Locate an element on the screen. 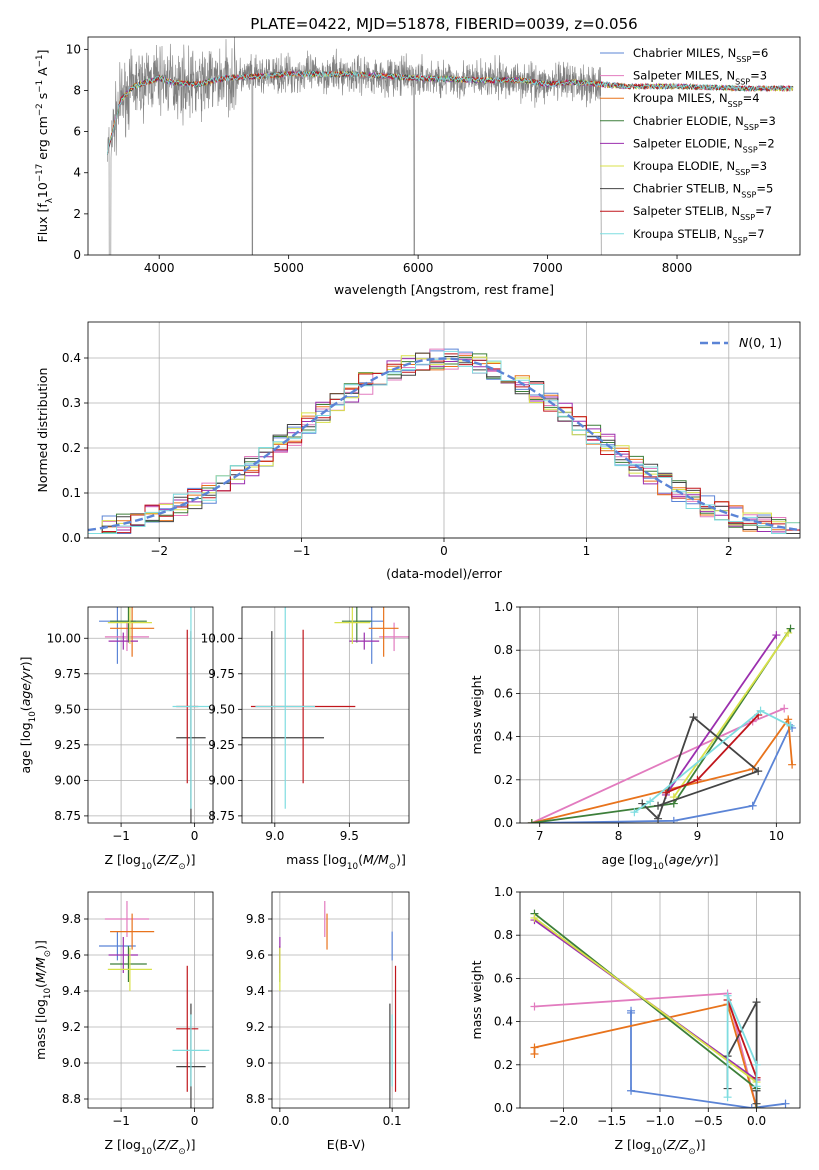 This screenshot has width=819, height=1170. x-axis-label: mass [log10(M/M⊙)] is located at coordinates (346, 862).